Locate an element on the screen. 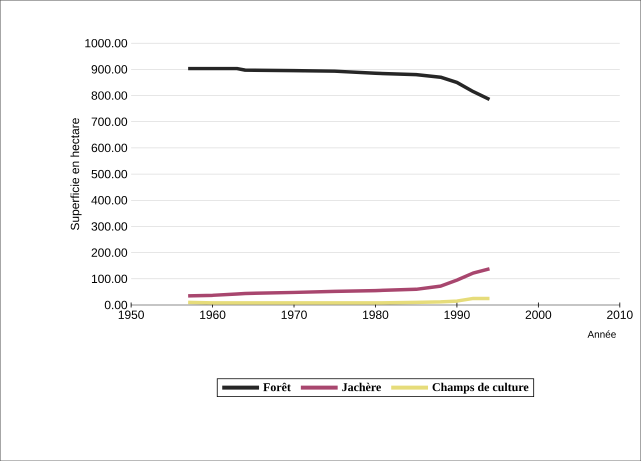  y-tick-label: 300.00 is located at coordinates (110, 226).